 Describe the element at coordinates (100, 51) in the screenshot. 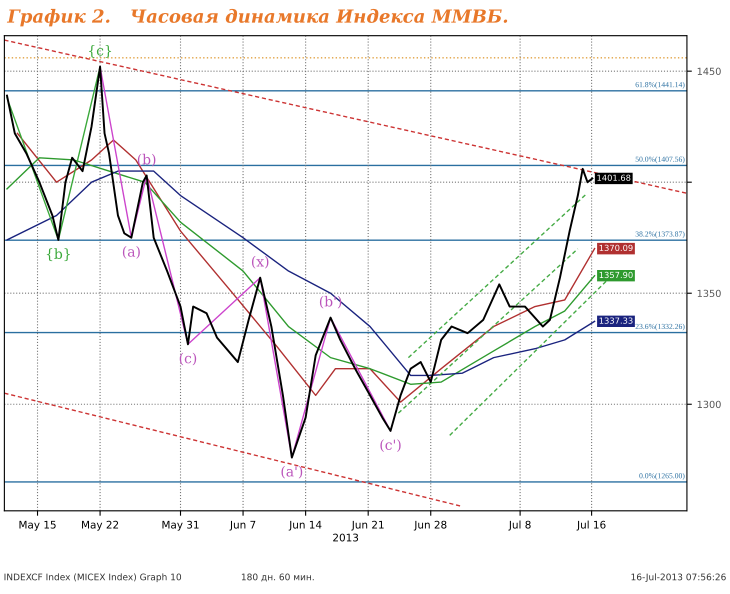

I see `annotation: {c}` at that location.